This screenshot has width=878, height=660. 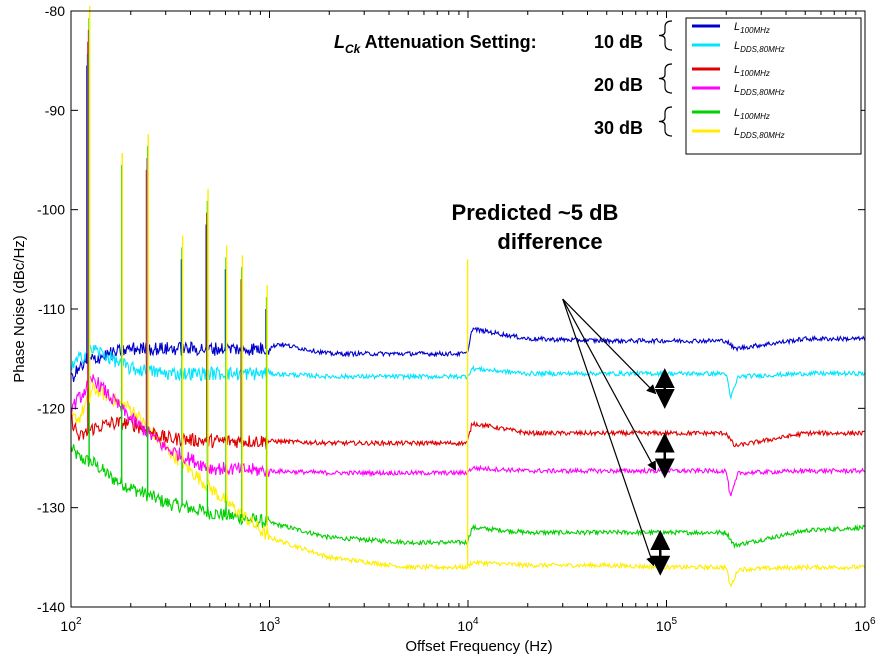 I want to click on x-tick-exponent: 4, so click(x=476, y=621).